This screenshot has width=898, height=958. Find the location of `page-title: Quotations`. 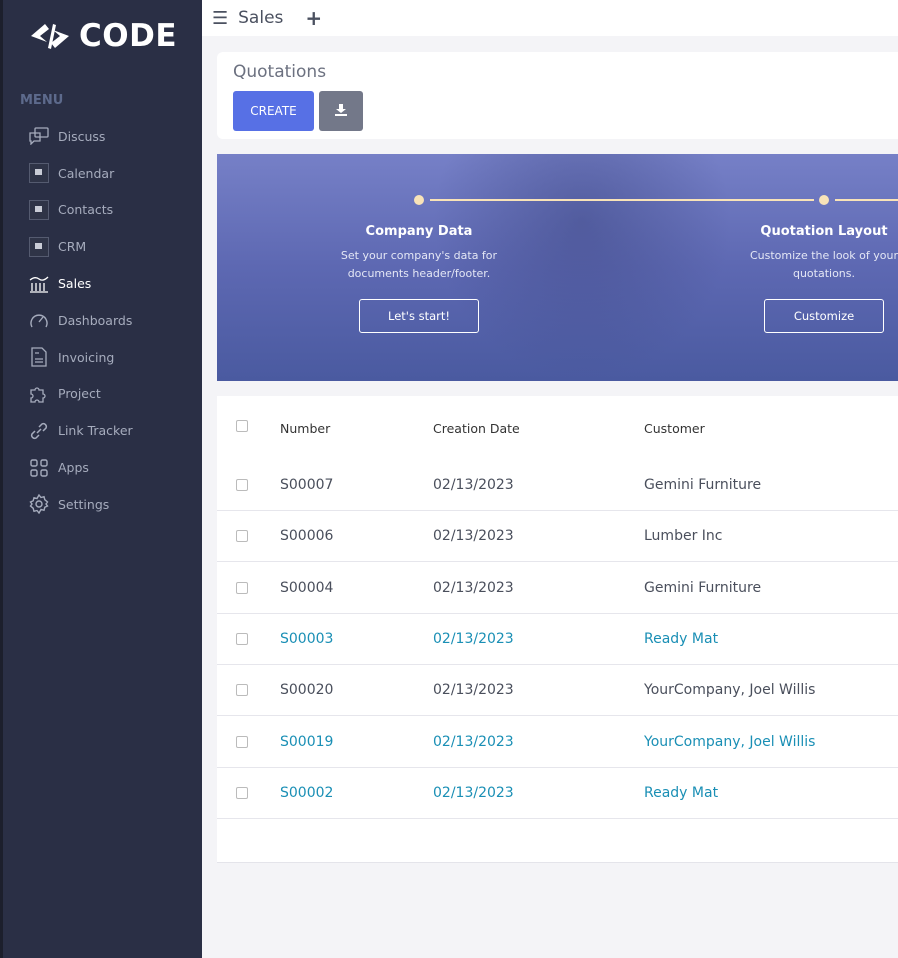

page-title: Quotations is located at coordinates (280, 72).